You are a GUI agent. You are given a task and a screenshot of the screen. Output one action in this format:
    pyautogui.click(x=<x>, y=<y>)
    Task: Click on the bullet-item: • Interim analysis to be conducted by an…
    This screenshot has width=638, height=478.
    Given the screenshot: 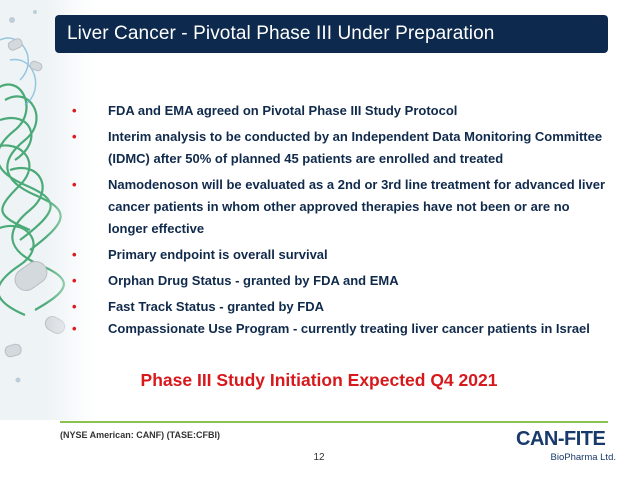 What is the action you would take?
    pyautogui.click(x=342, y=148)
    